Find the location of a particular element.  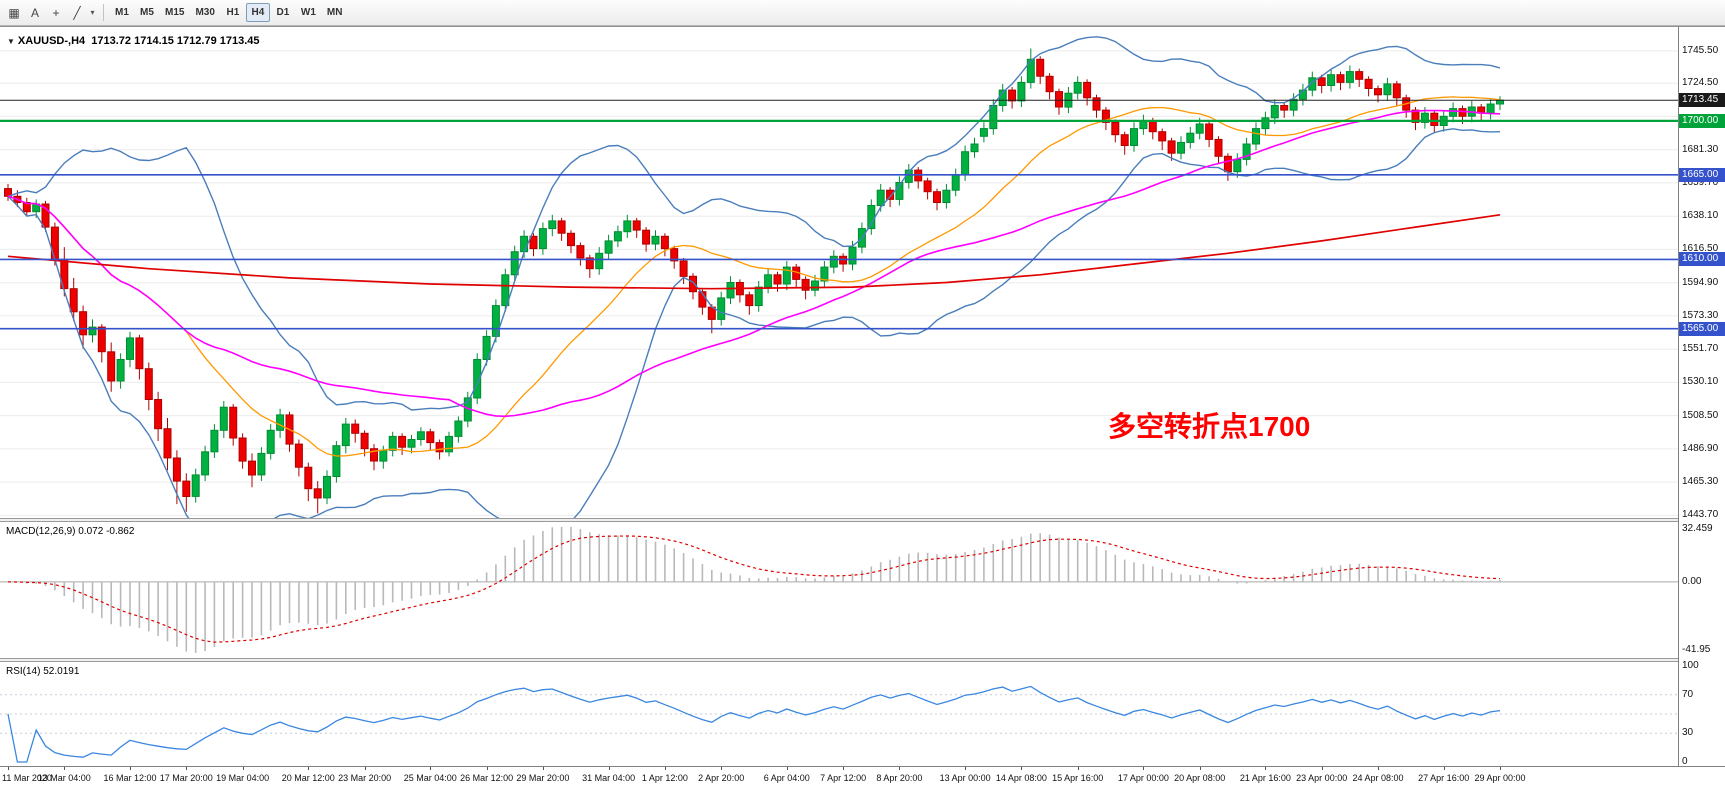

rsi-canvas is located at coordinates (839, 714).